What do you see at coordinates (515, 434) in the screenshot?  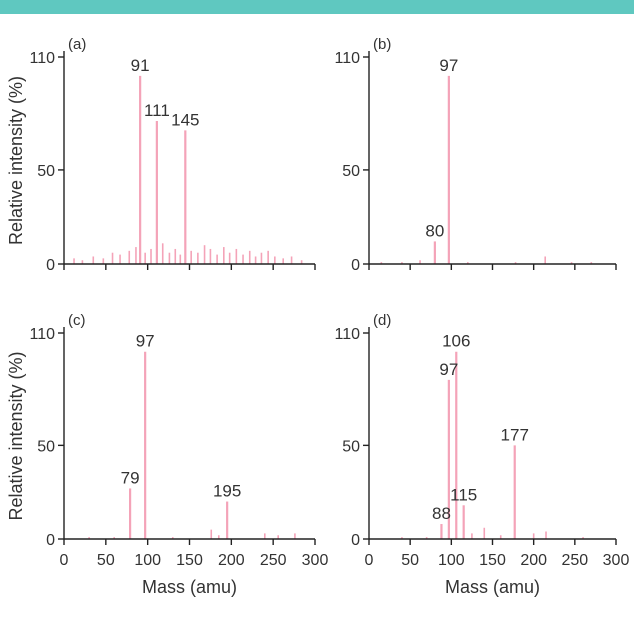 I see `peak-label: 177` at bounding box center [515, 434].